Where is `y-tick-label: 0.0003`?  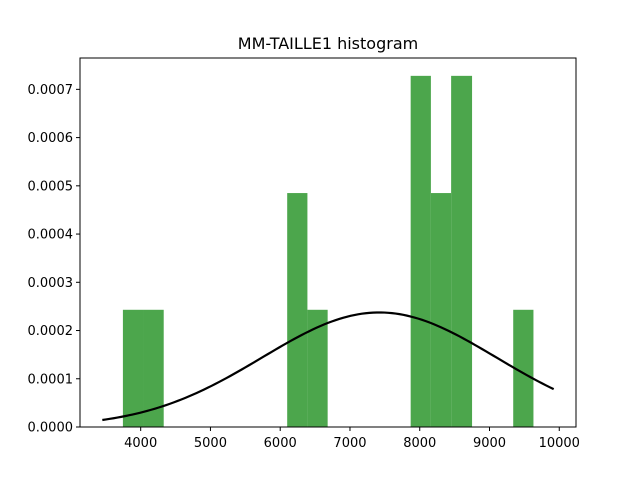
y-tick-label: 0.0003 is located at coordinates (51, 283).